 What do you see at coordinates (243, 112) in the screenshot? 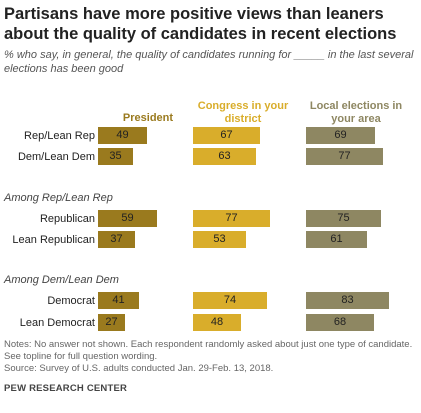
I see `column-header: Congress in your district` at bounding box center [243, 112].